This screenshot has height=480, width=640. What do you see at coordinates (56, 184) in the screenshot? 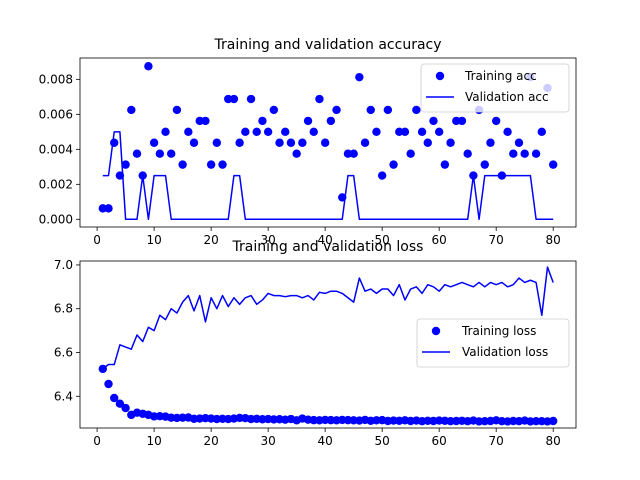
I see `accuracy-y-tick-label: 0.002` at bounding box center [56, 184].